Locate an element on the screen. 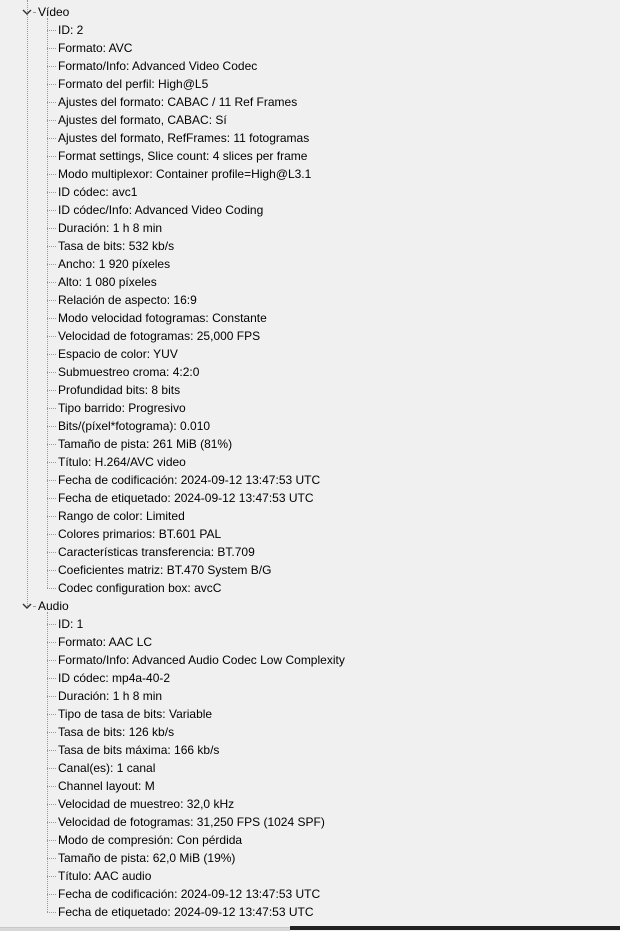 The image size is (620, 931). tree-item: Tamaño de pista: 62,0 MiB (19%) is located at coordinates (310, 858).